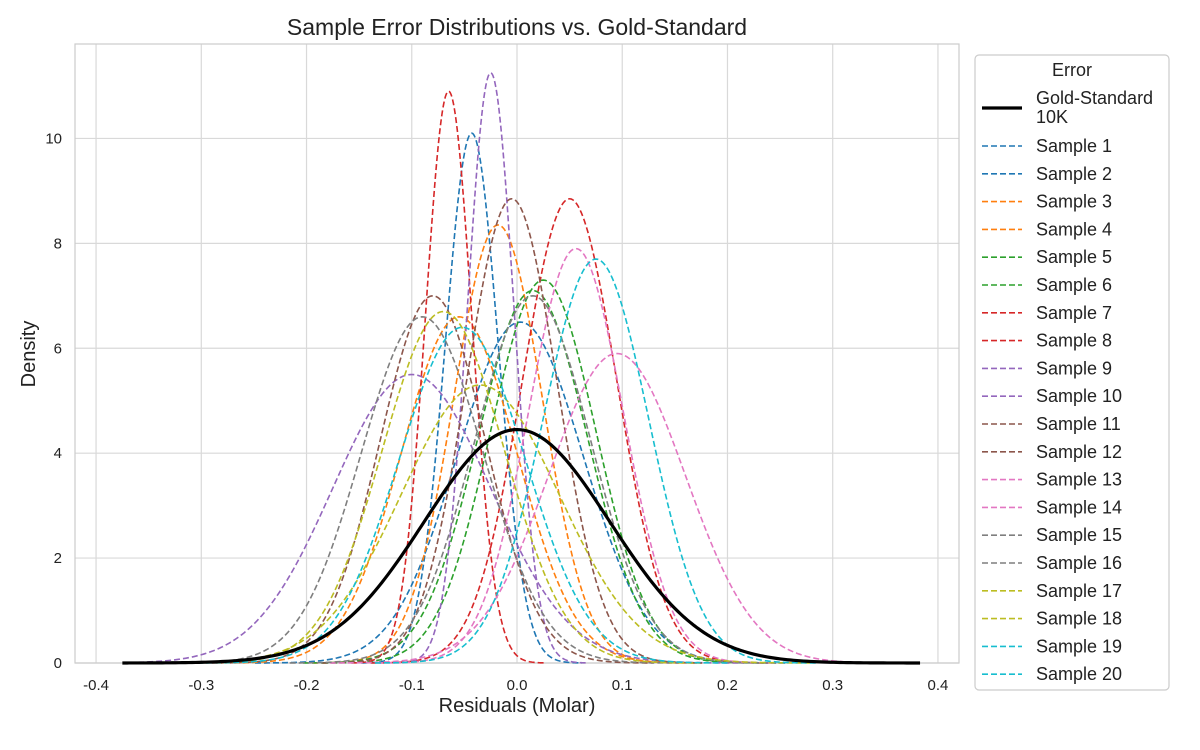  What do you see at coordinates (1074, 257) in the screenshot?
I see `legend-label-sample-5: Sample 5` at bounding box center [1074, 257].